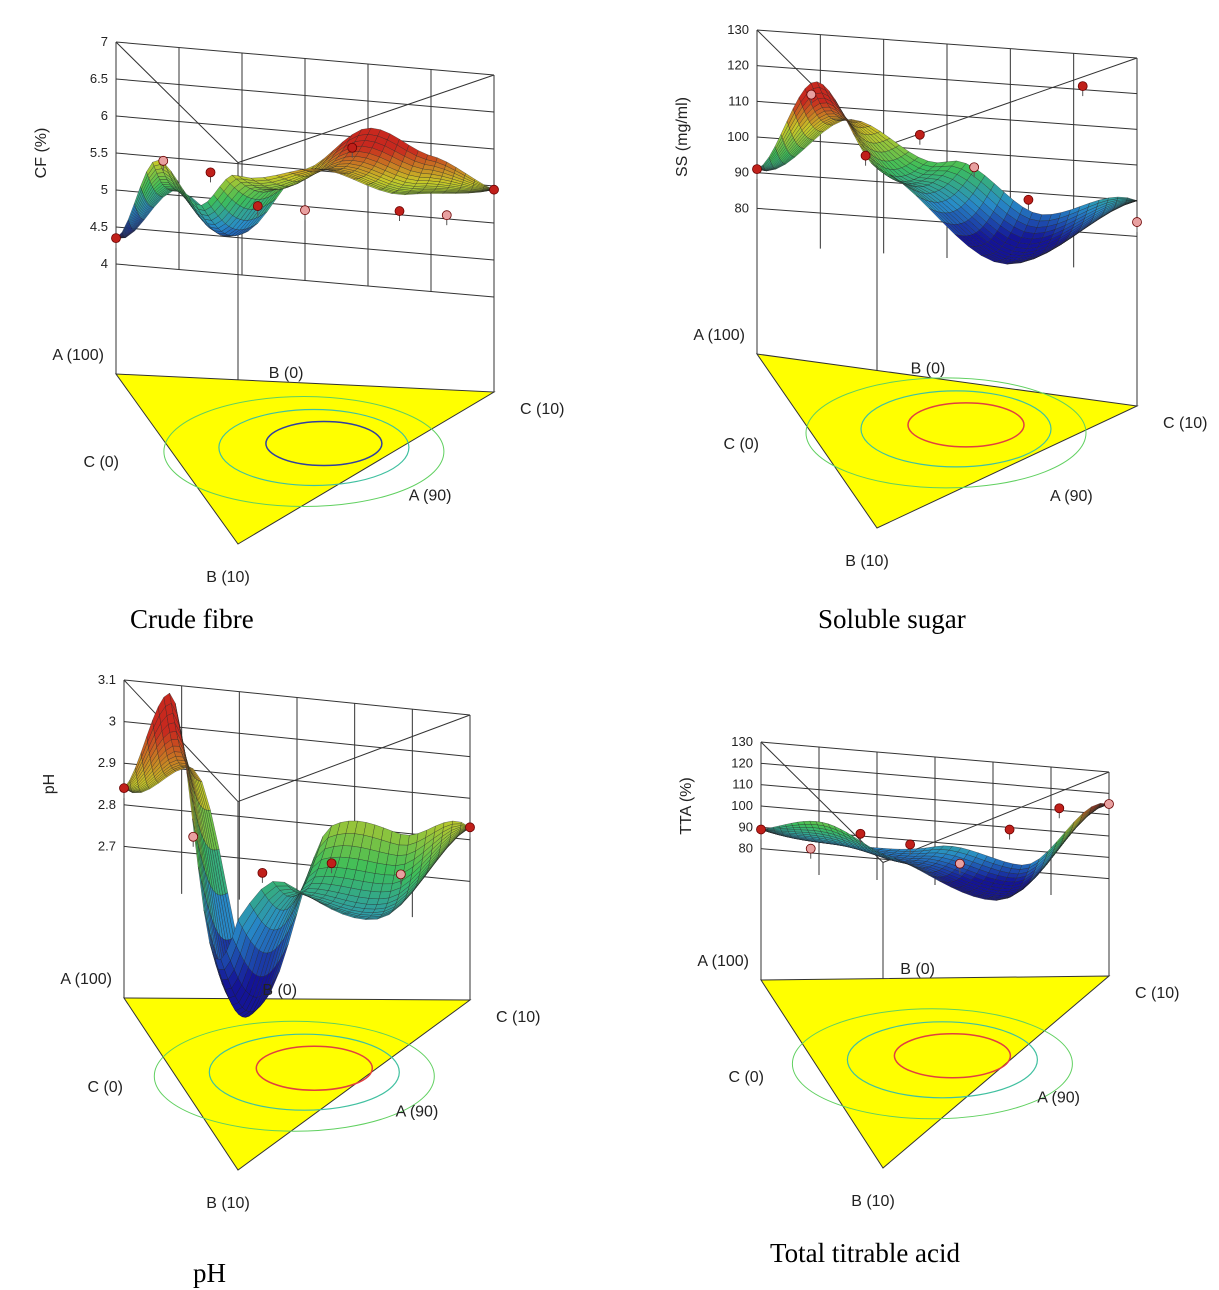  What do you see at coordinates (104, 189) in the screenshot?
I see `y-tick-label: 5` at bounding box center [104, 189].